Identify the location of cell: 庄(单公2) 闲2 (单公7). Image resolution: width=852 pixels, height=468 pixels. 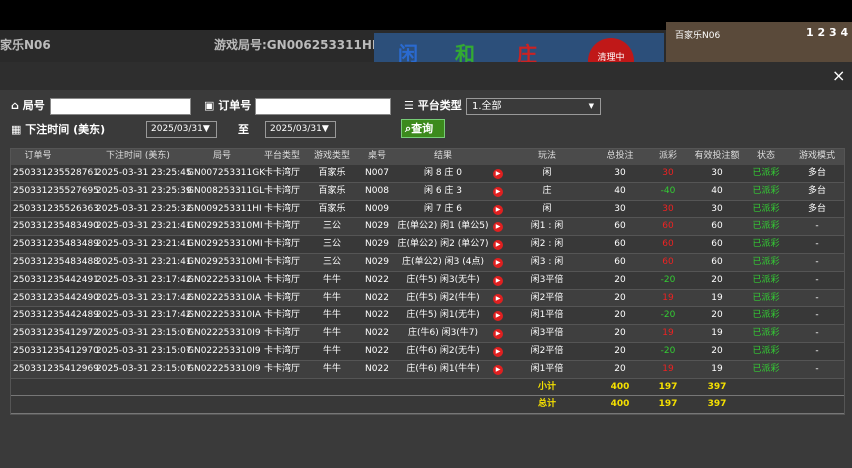
(443, 244).